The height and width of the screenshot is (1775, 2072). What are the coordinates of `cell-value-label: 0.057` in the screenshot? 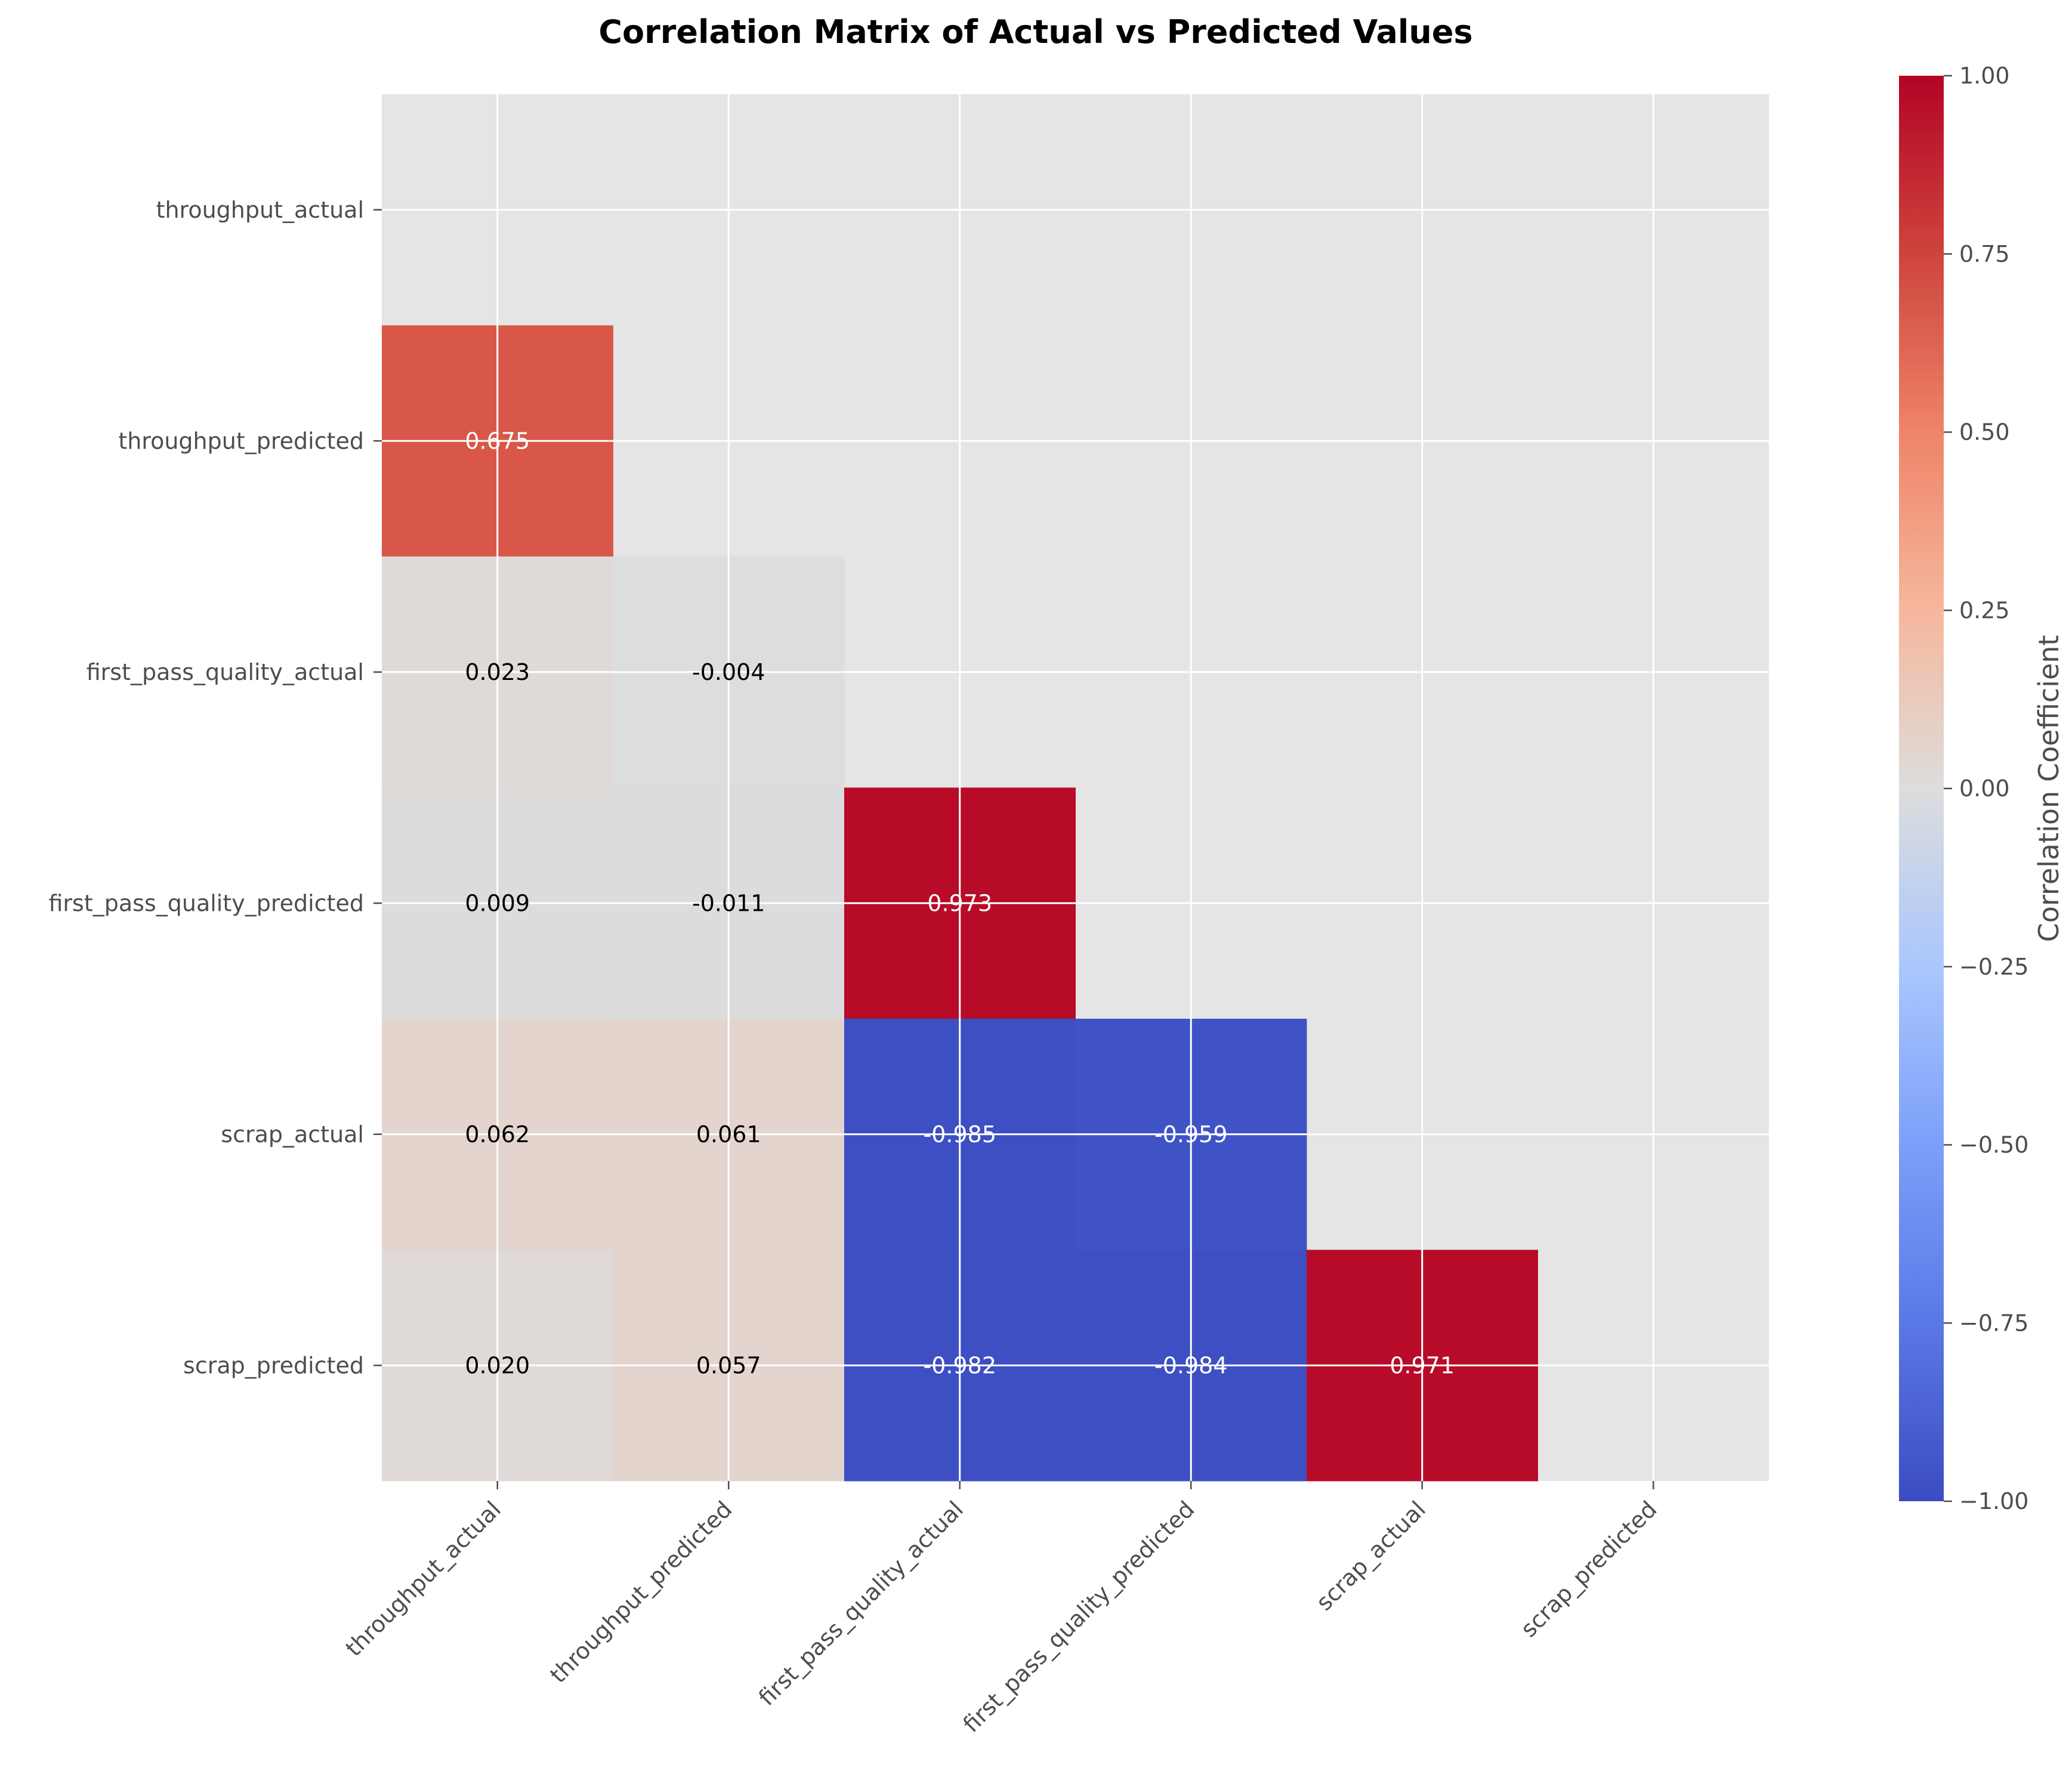 It's located at (728, 1365).